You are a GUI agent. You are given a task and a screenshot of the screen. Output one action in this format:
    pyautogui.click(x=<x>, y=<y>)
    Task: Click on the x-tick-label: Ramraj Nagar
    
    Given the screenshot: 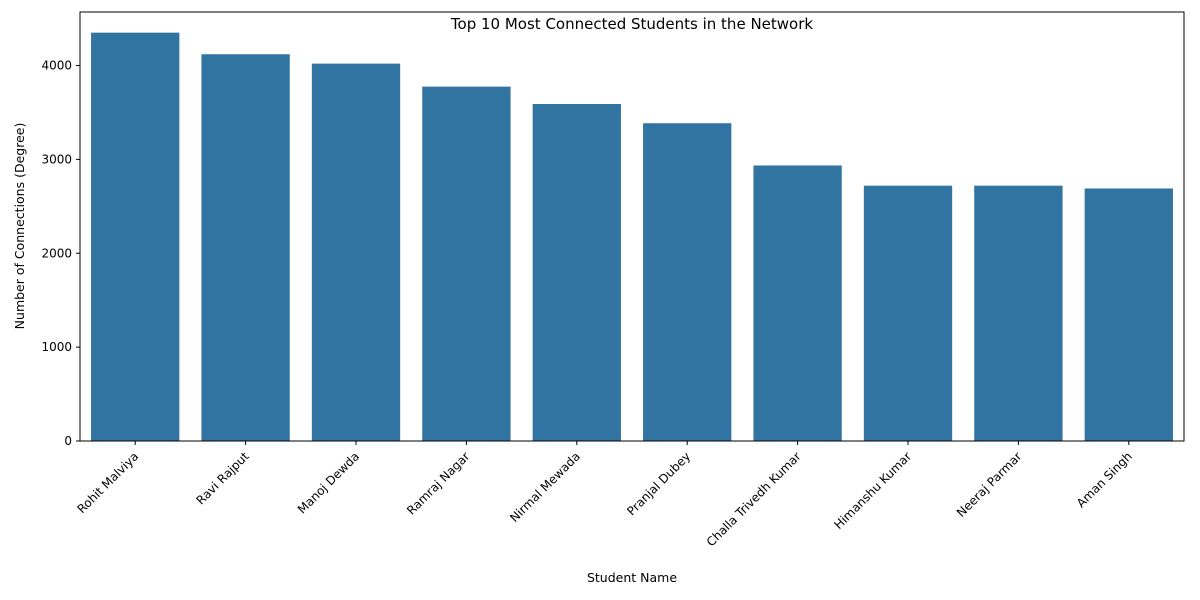 What is the action you would take?
    pyautogui.click(x=438, y=483)
    